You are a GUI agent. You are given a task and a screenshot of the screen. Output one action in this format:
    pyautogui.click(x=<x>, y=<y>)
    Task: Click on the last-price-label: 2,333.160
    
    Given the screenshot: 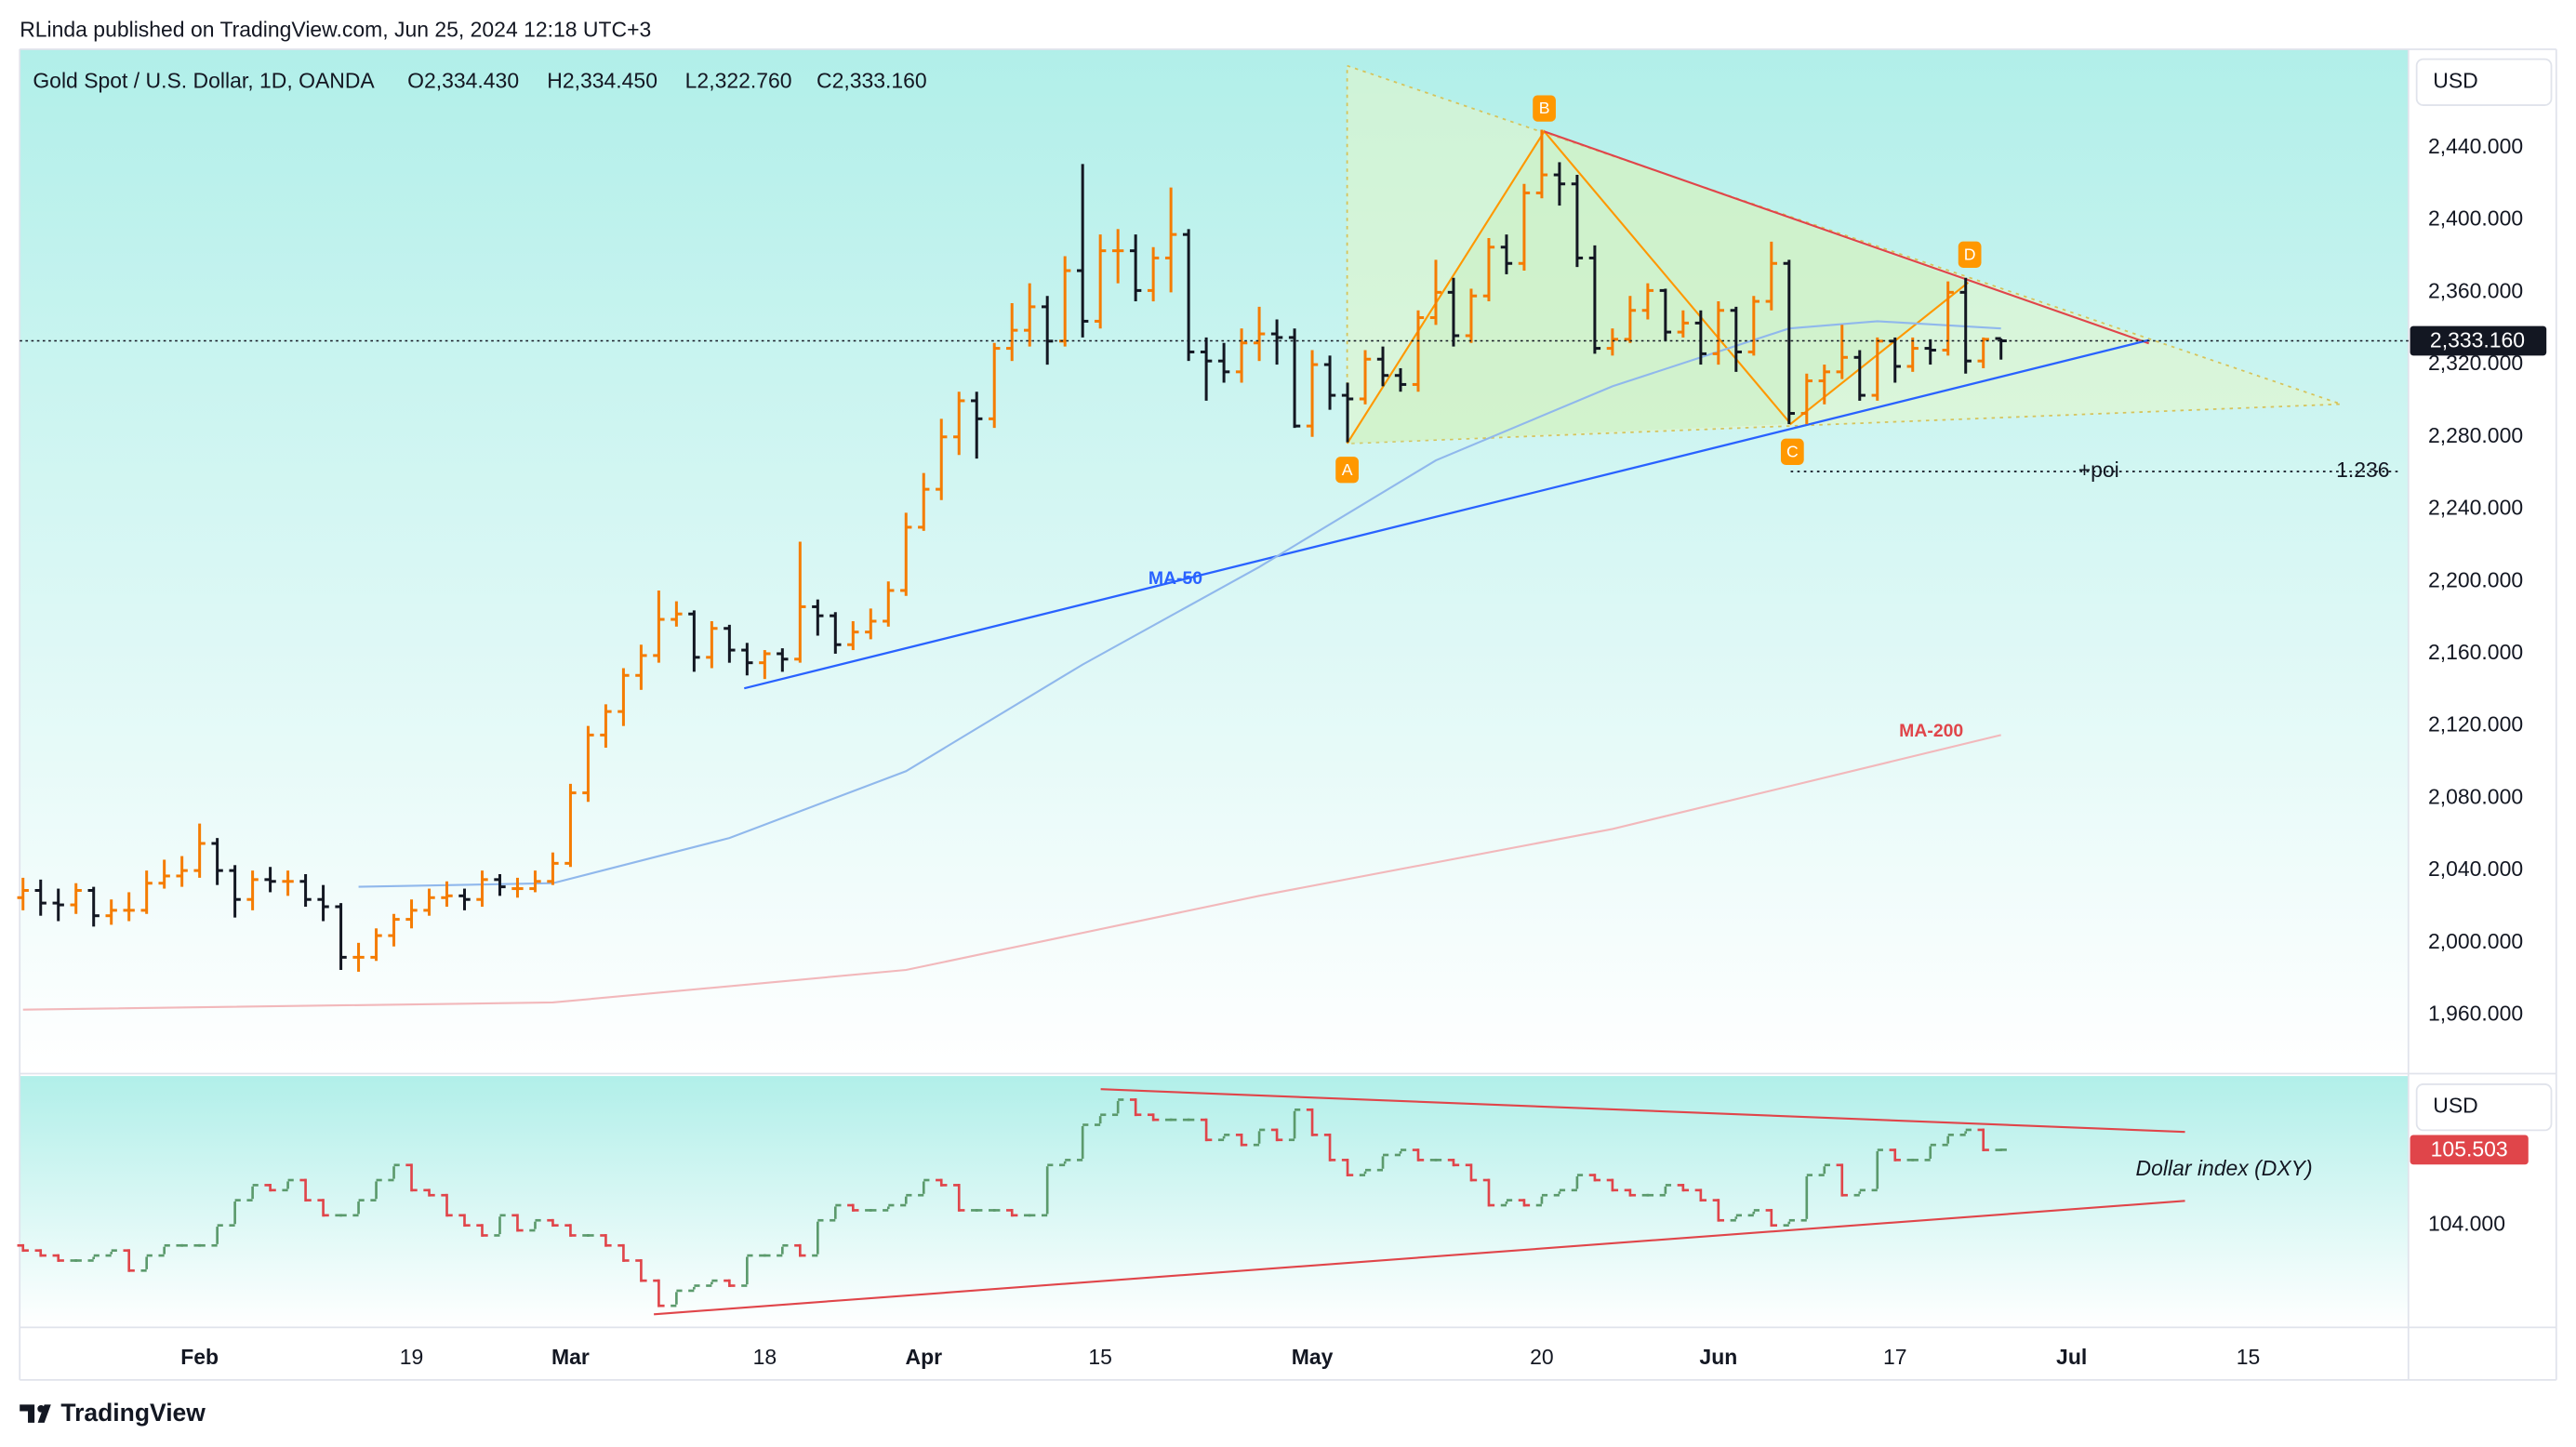 What is the action you would take?
    pyautogui.click(x=2477, y=340)
    